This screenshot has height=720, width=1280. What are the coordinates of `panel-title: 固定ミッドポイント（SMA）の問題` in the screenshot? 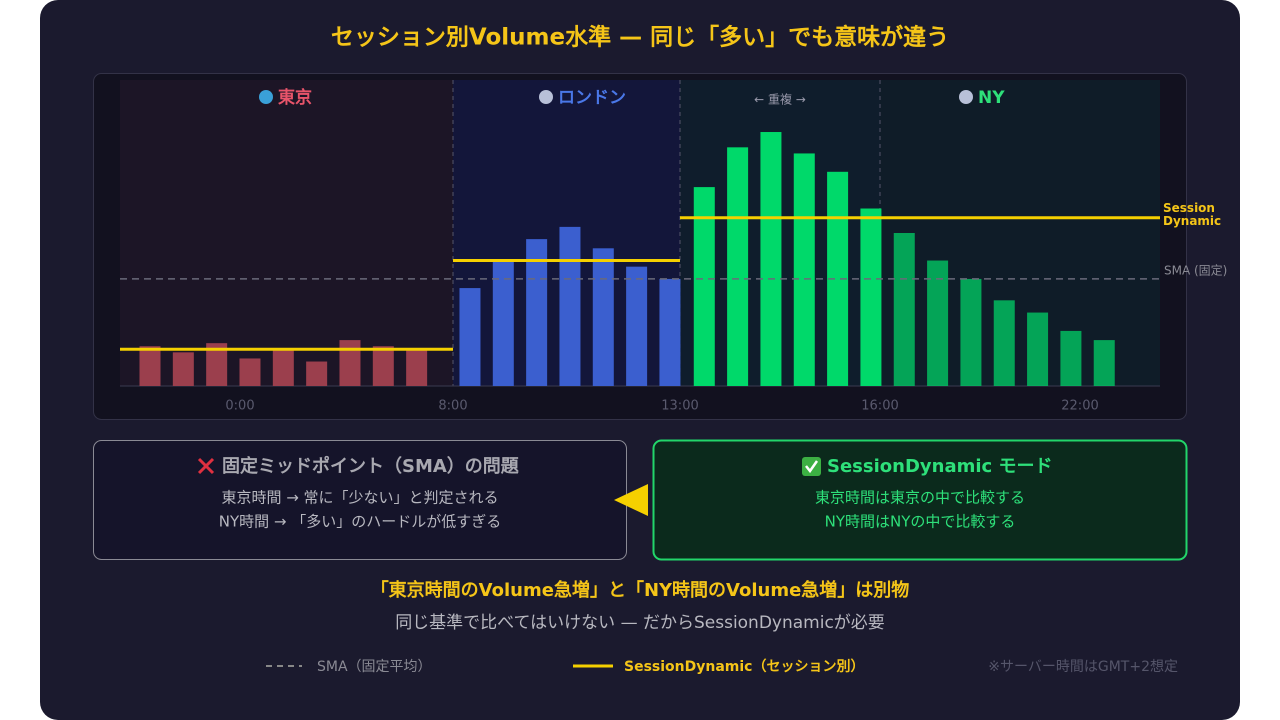 It's located at (371, 466).